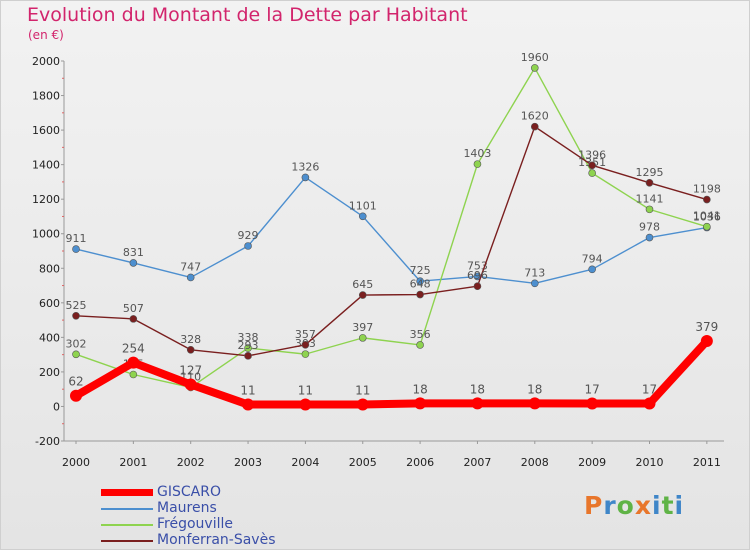  I want to click on data-label: 379, so click(706, 327).